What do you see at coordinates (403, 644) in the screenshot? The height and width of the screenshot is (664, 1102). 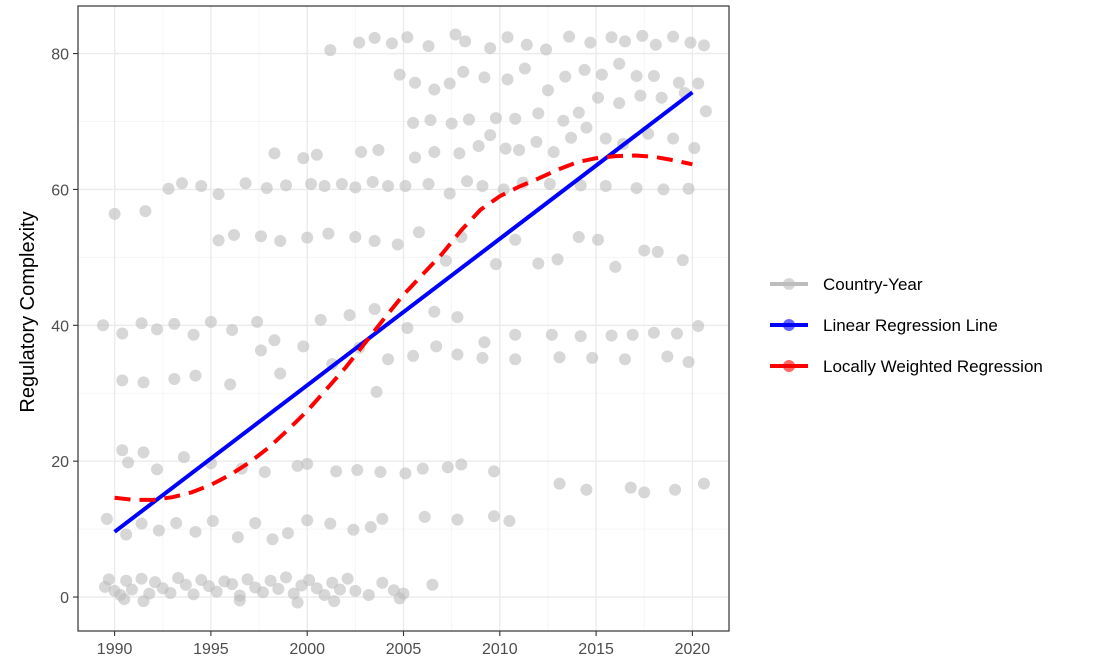 I see `x-axis: 1990 1995 2000 2005 2010 2015 2020` at bounding box center [403, 644].